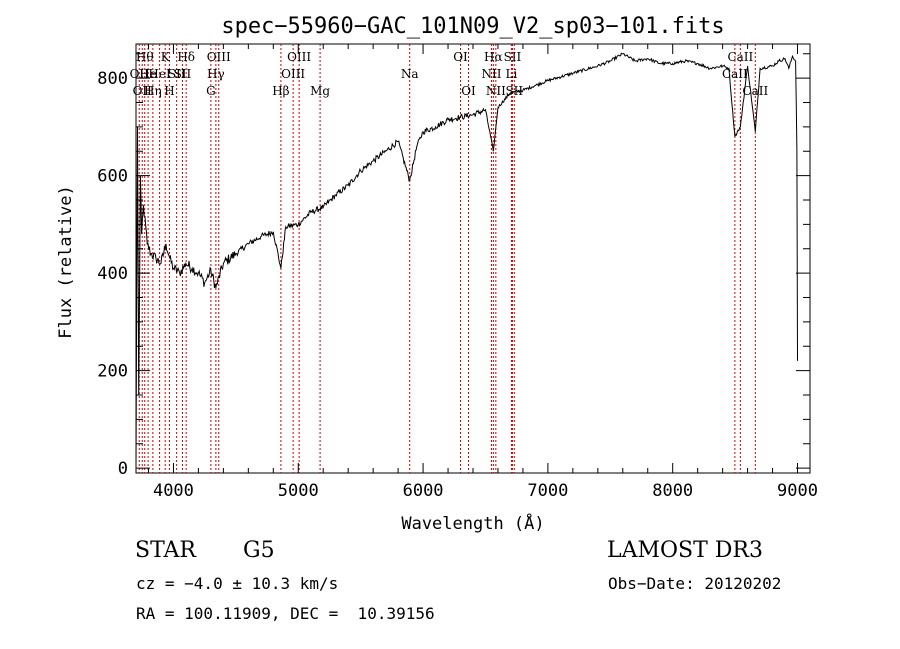 This screenshot has width=900, height=649. Describe the element at coordinates (472, 26) in the screenshot. I see `chart-title: spec−55960−GAC_101N09_V2_sp03−101.fits` at that location.